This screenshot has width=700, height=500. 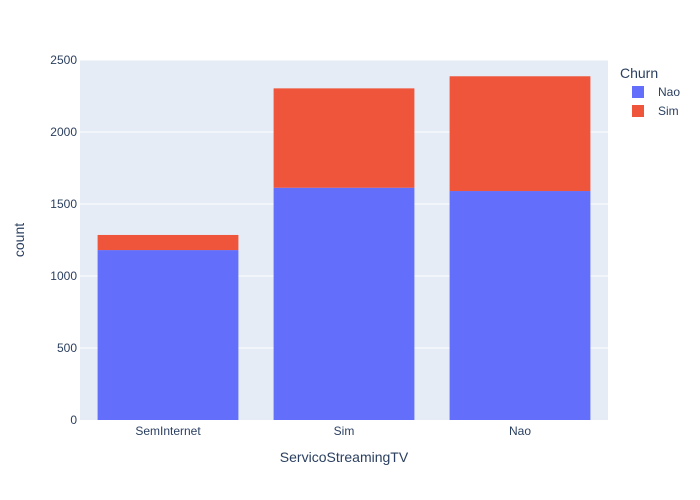 What do you see at coordinates (638, 92) in the screenshot?
I see `legend-swatch-nao` at bounding box center [638, 92].